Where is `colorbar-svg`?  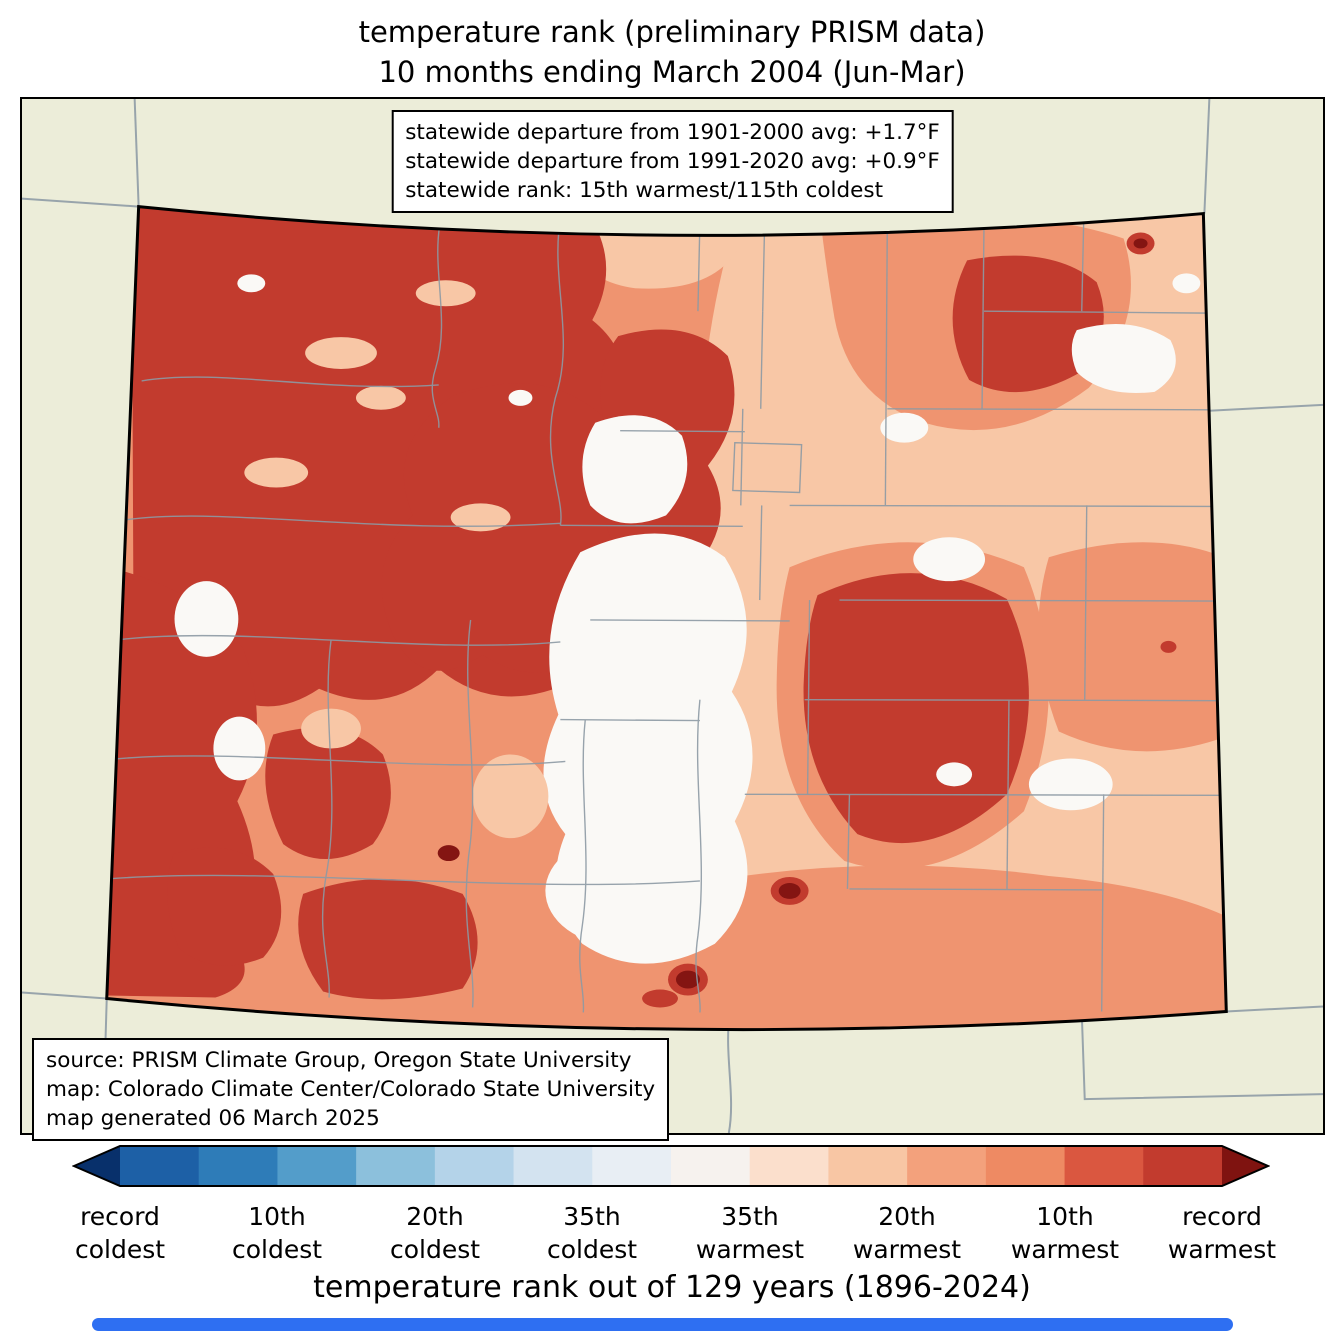
colorbar-svg is located at coordinates (671, 1166).